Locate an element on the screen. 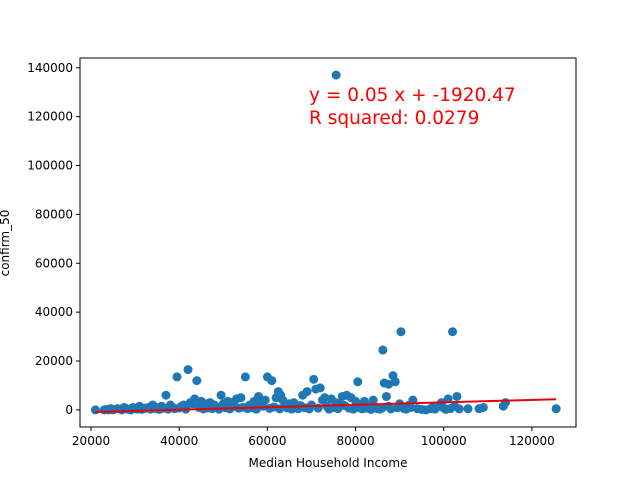 This screenshot has width=640, height=480. regression-equation: y = 0.05 x + -1920.47 is located at coordinates (412, 95).